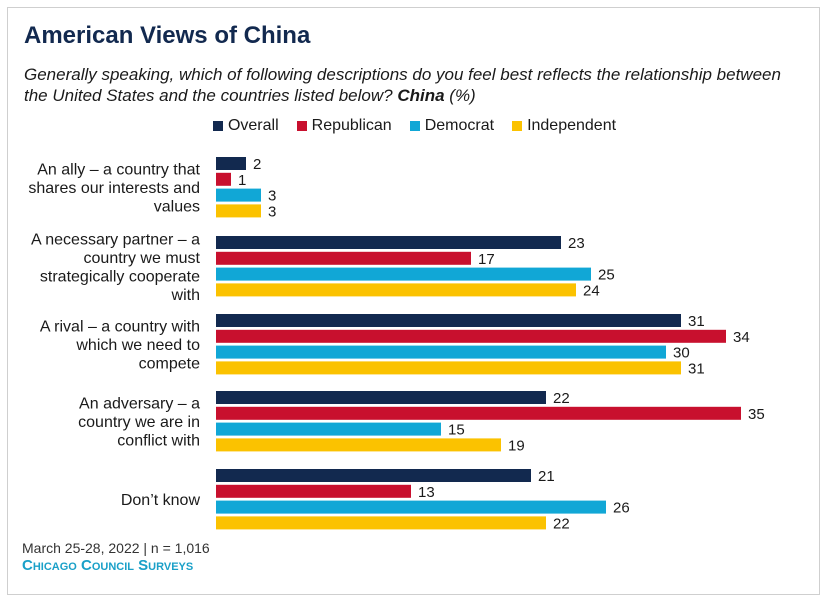 This screenshot has height=604, width=829. Describe the element at coordinates (139, 422) in the screenshot. I see `category-label: country we are in` at that location.